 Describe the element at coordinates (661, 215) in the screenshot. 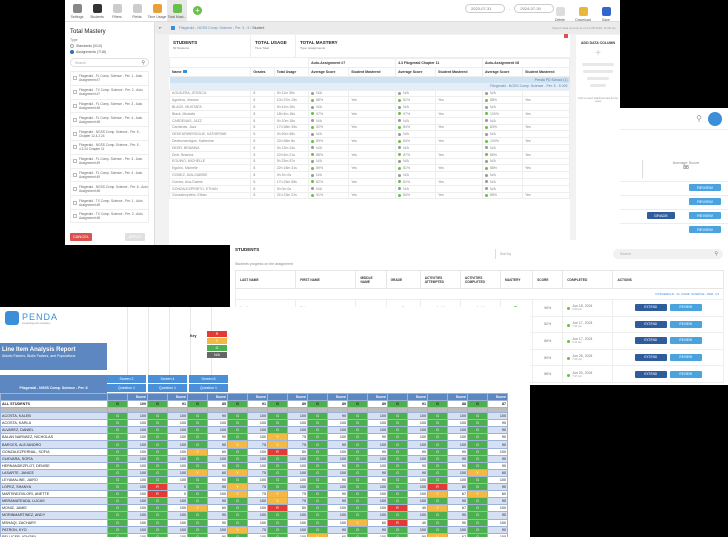

I see `grade-button: GRADE` at that location.